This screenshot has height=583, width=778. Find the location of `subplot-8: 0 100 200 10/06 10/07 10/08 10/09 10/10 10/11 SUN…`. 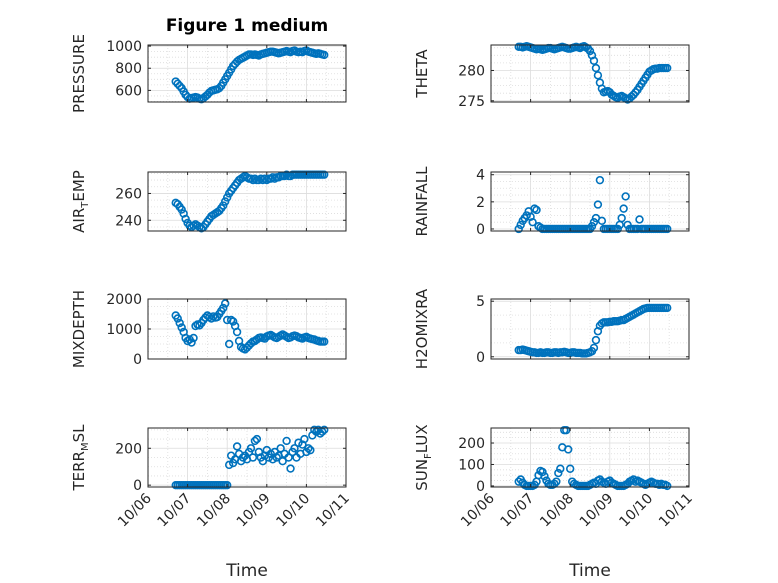

subplot-8: 0 100 200 10/06 10/07 10/08 10/09 10/10 10/11 SUN… is located at coordinates (554, 502).